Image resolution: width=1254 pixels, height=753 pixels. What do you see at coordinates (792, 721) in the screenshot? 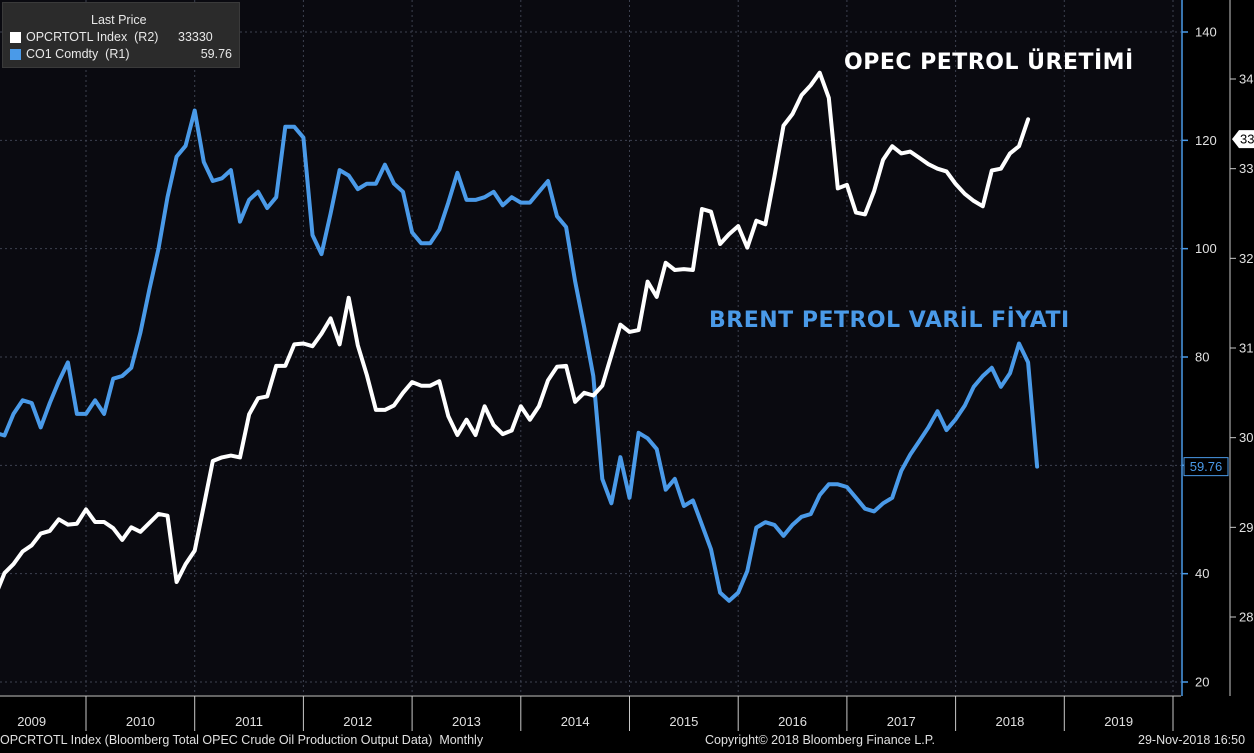
I see `x-tick-label: 2016` at bounding box center [792, 721].